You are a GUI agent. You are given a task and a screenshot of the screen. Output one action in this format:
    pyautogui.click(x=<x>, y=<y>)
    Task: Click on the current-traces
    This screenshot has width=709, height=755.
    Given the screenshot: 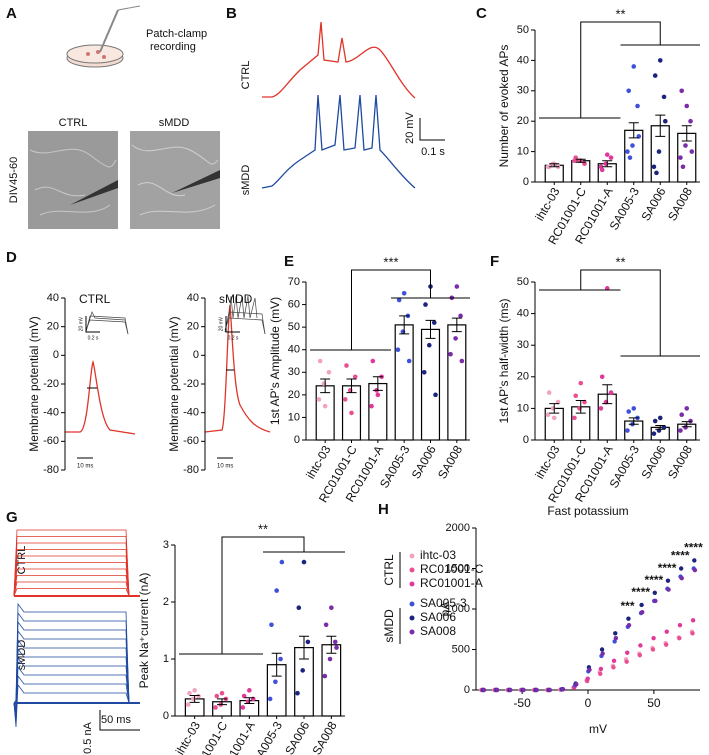 What is the action you would take?
    pyautogui.click(x=76, y=628)
    